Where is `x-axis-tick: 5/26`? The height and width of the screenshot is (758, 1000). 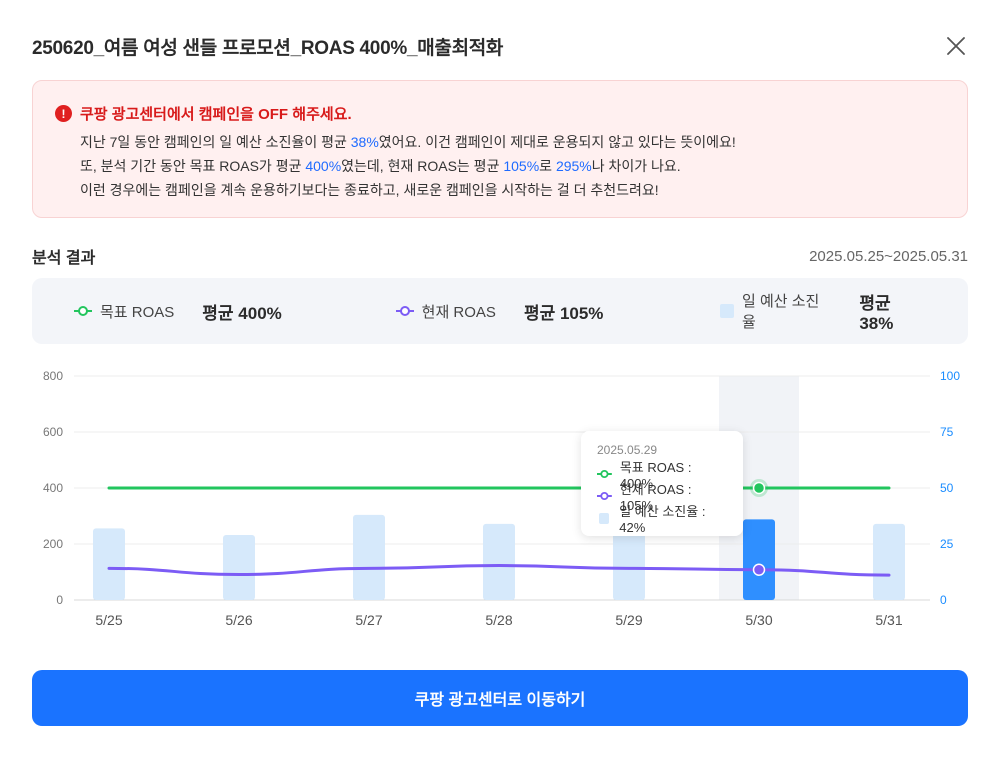 x-axis-tick: 5/26 is located at coordinates (238, 620).